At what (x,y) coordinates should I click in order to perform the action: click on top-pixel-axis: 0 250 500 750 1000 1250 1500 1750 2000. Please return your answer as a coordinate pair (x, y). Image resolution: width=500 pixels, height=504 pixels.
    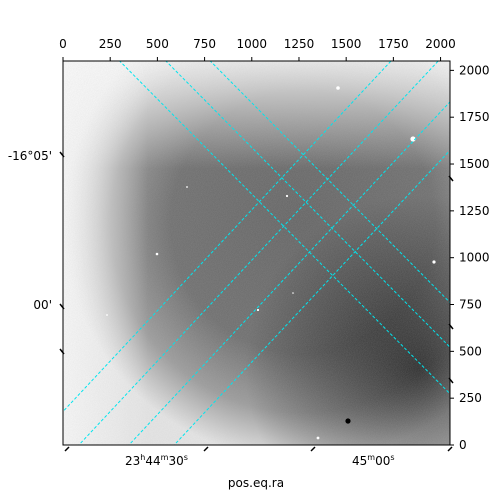
    Looking at the image, I should click on (257, 49).